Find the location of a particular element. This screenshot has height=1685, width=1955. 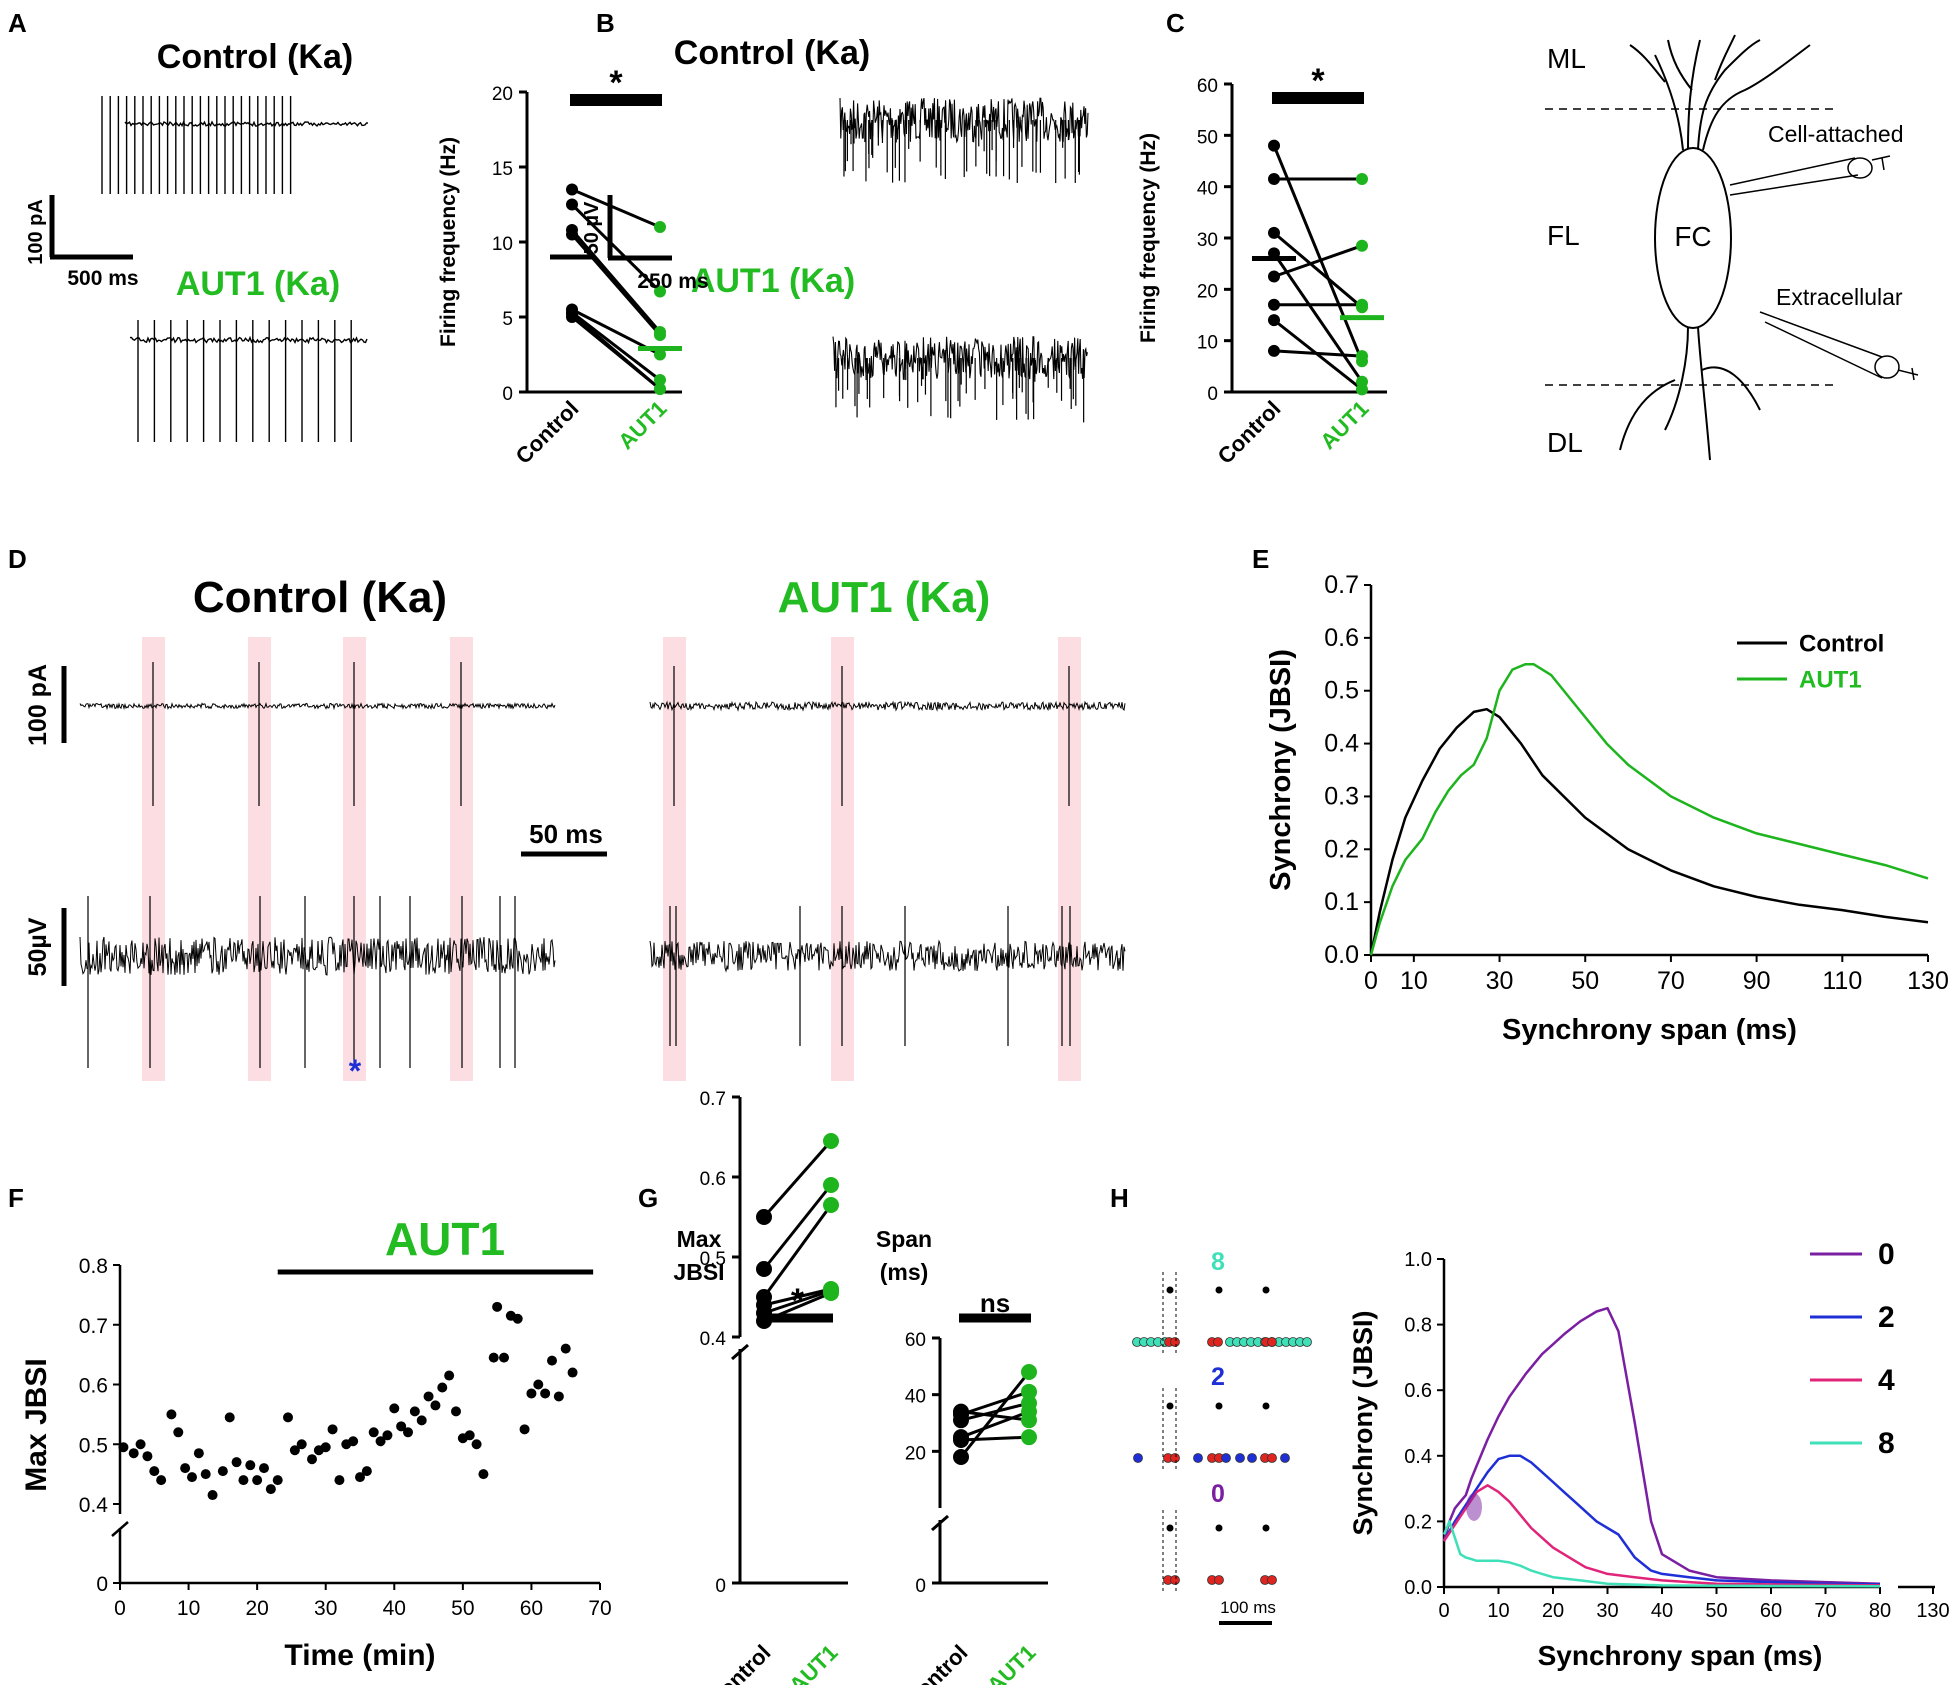

x-tick-label: 50 is located at coordinates (1585, 981).